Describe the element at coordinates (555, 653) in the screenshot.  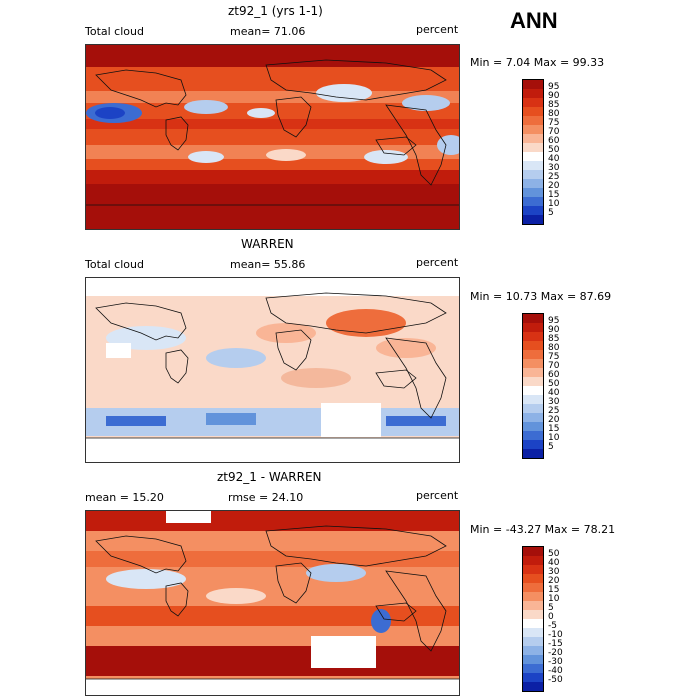
I see `colorbar-label: -20` at that location.